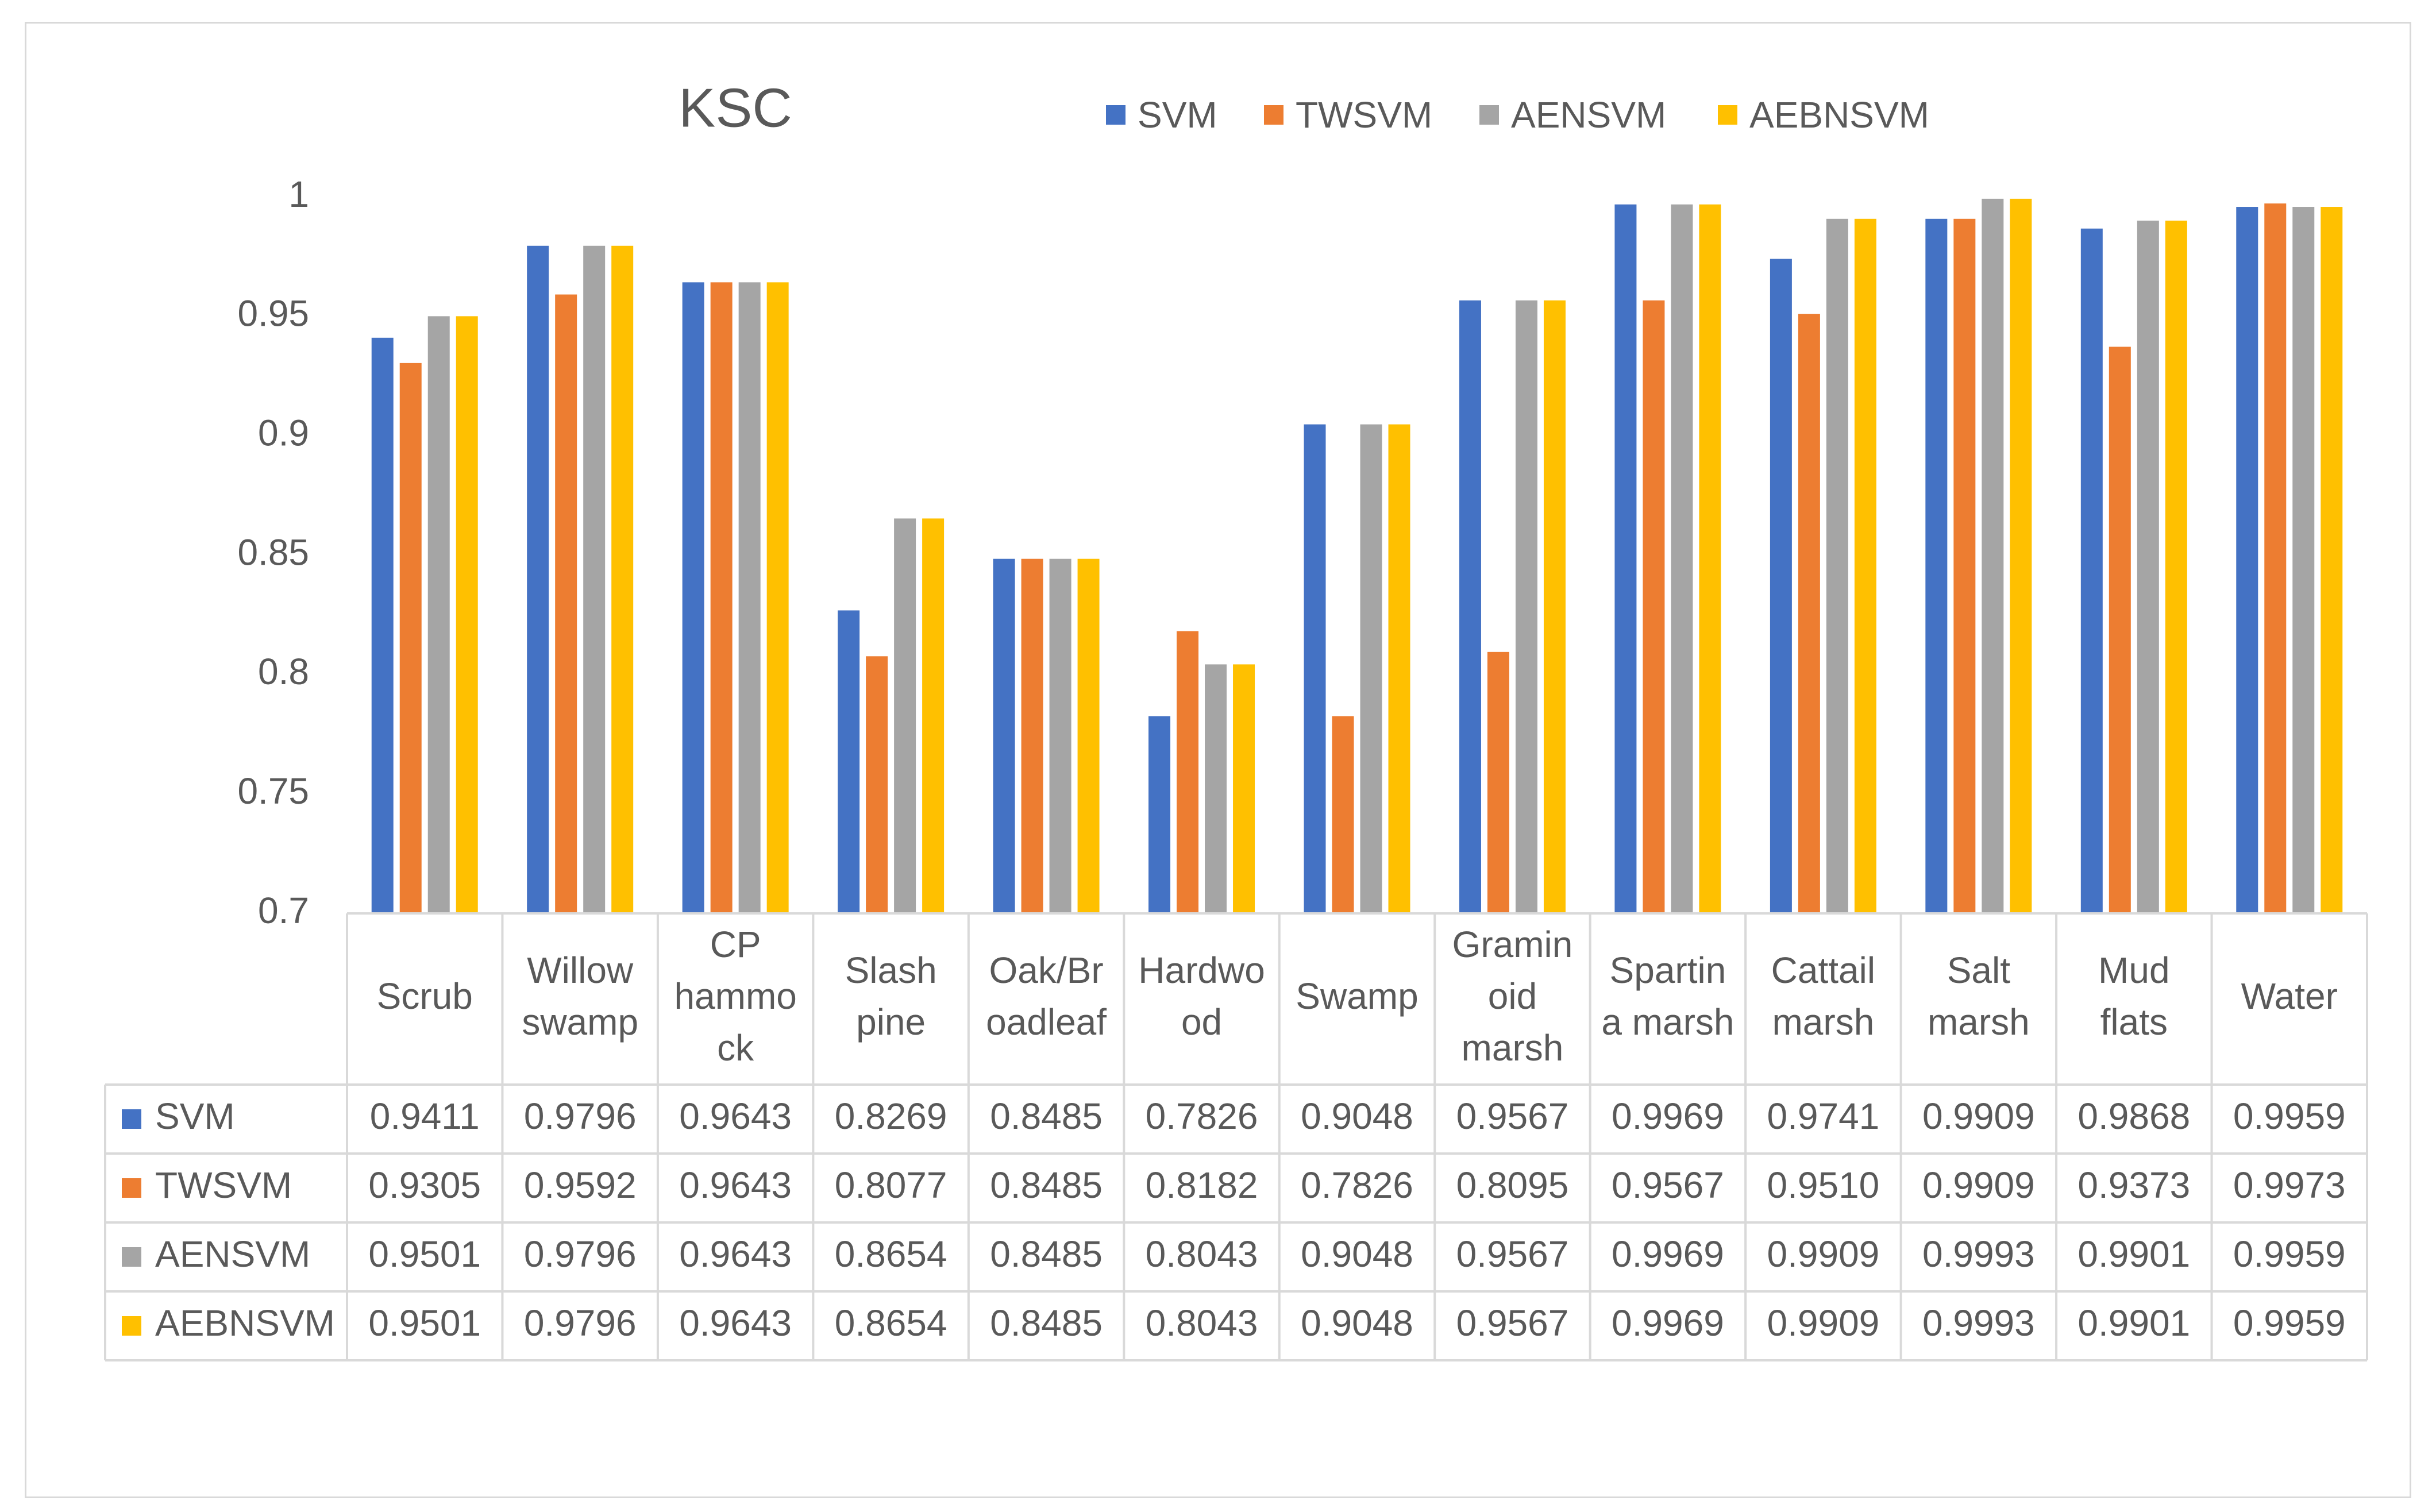 This screenshot has height=1512, width=2436. I want to click on category-label: a marsh, so click(1668, 1022).